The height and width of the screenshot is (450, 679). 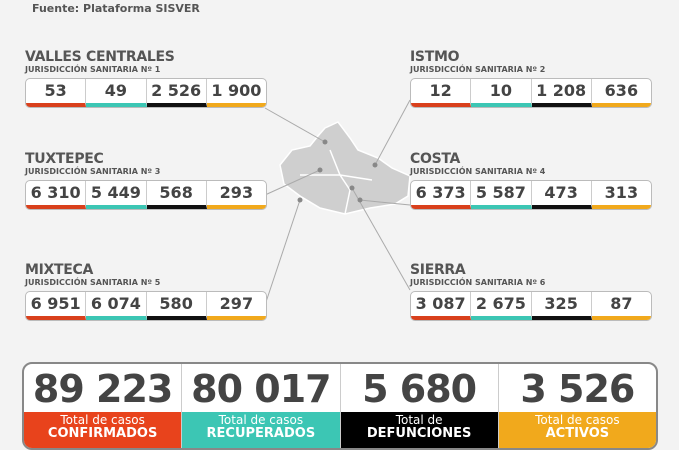 What do you see at coordinates (176, 306) in the screenshot?
I see `stat-deaths: 580` at bounding box center [176, 306].